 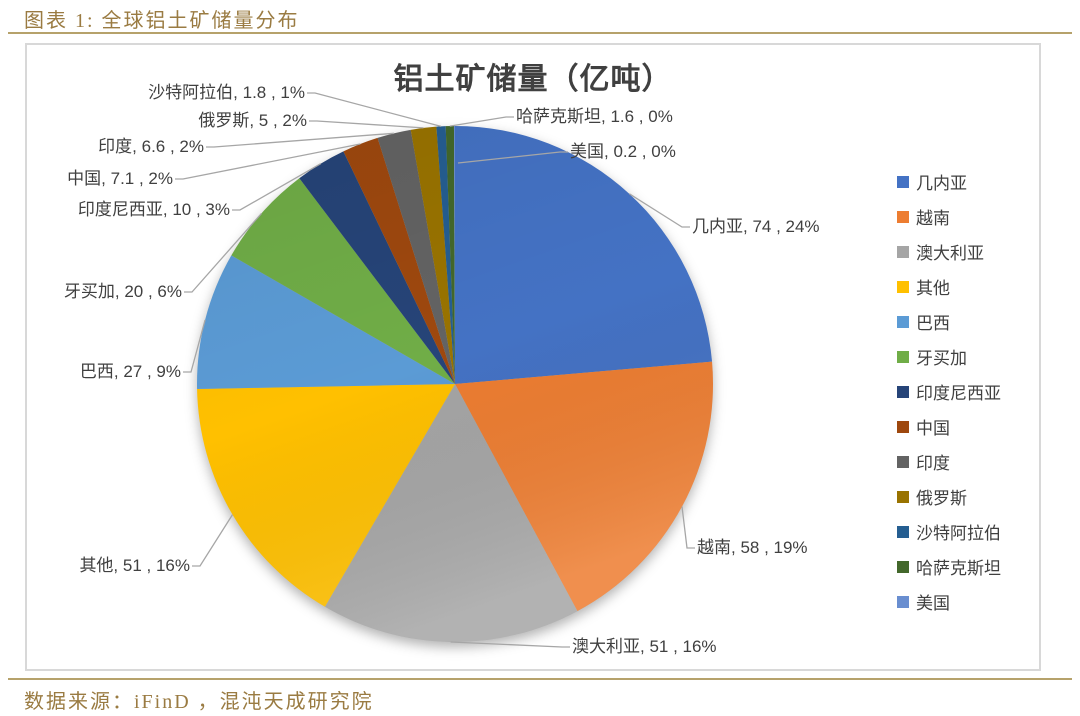 What do you see at coordinates (510, 644) in the screenshot?
I see `leader-line-australia` at bounding box center [510, 644].